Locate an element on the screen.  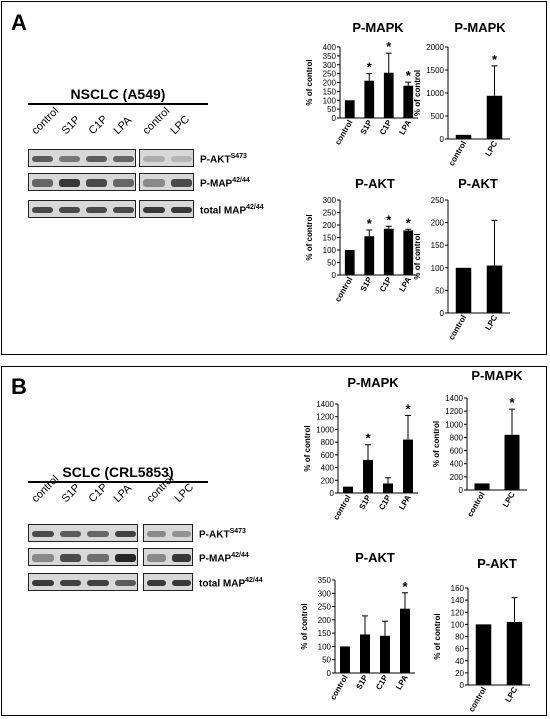
y-tick-label: 250 is located at coordinates (438, 200).